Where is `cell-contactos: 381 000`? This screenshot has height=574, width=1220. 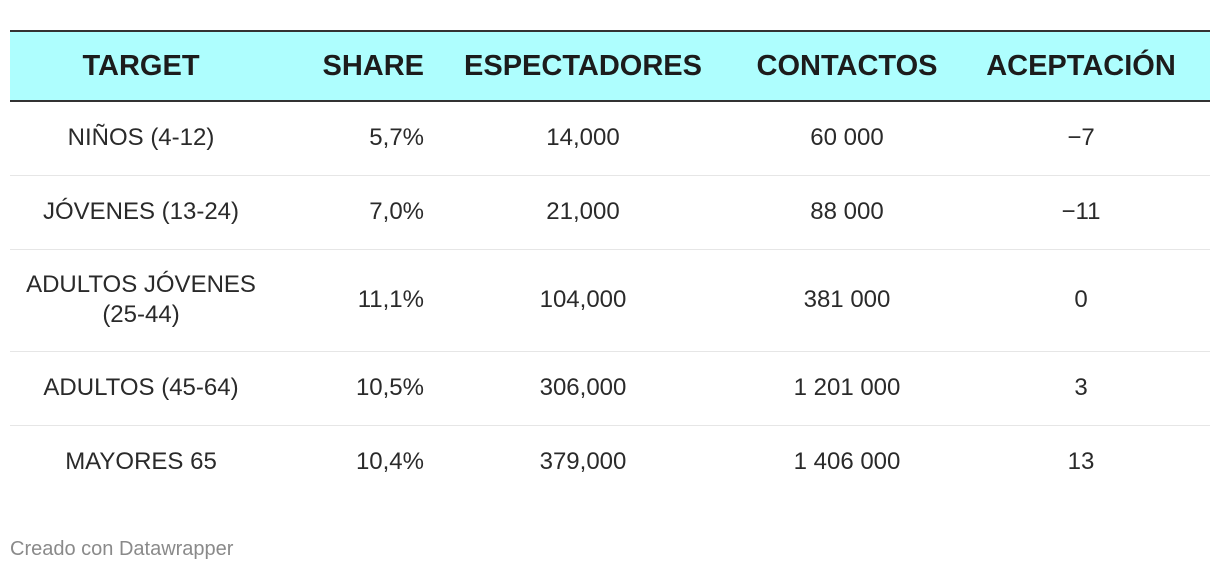
cell-contactos: 381 000 is located at coordinates (847, 300).